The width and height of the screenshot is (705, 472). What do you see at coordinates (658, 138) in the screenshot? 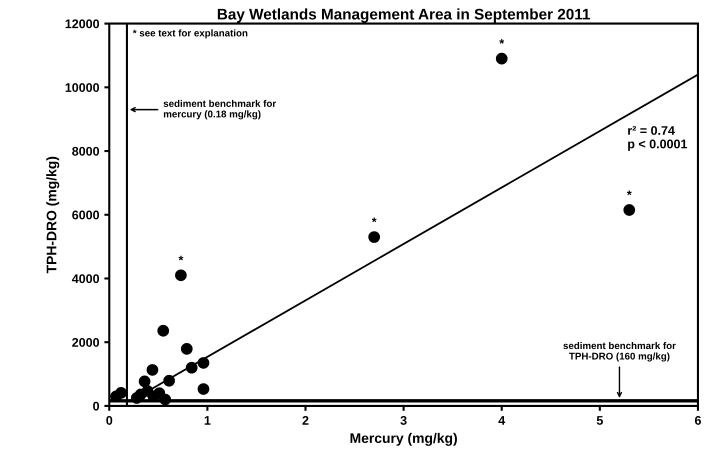
I see `annotation: r² = 0.74 p < 0.0001` at bounding box center [658, 138].